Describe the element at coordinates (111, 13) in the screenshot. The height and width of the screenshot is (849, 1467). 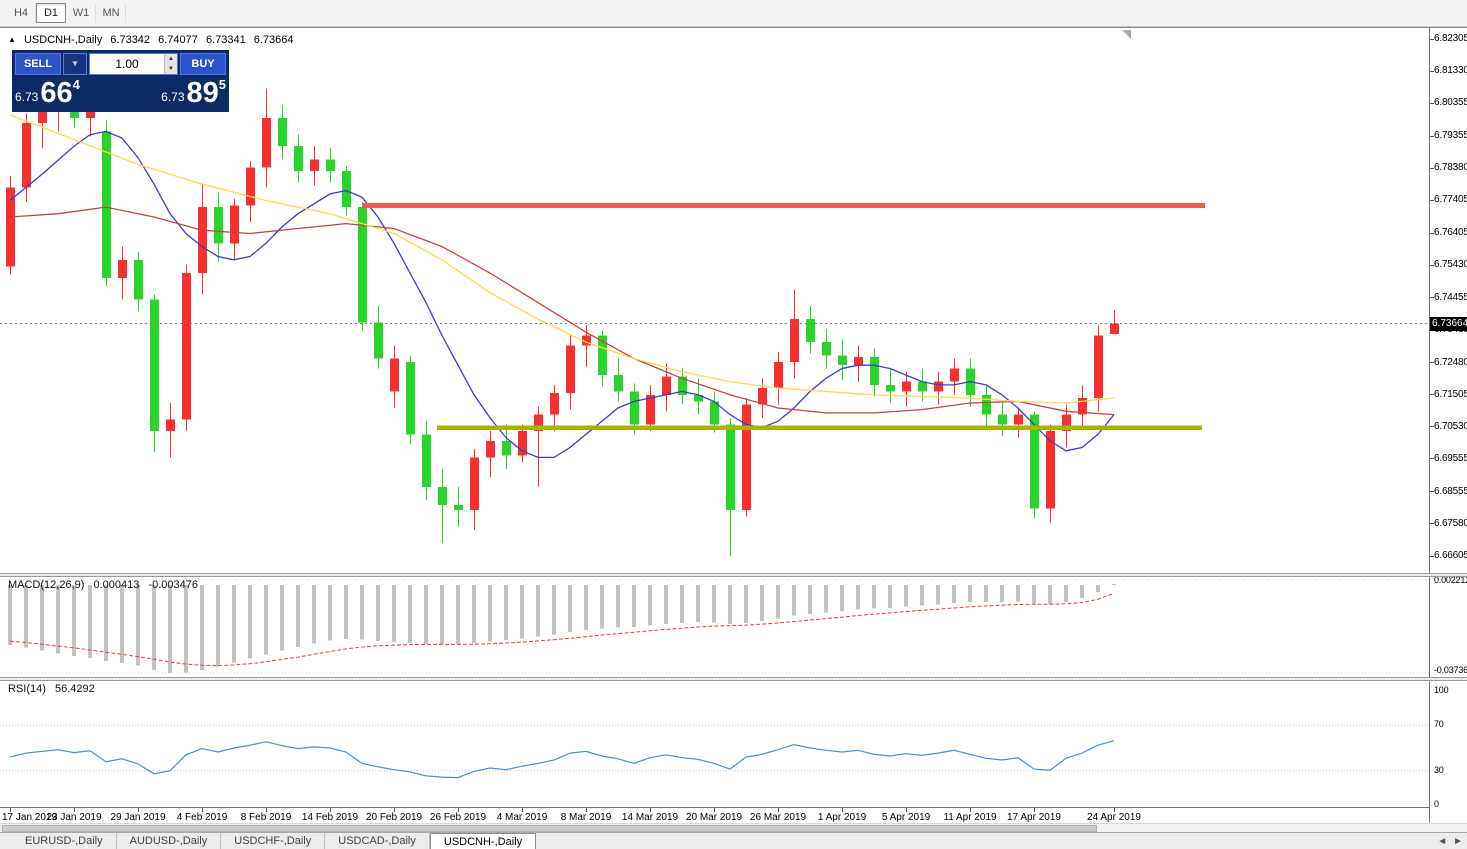
I see `timeframe-button-MN: MN` at that location.